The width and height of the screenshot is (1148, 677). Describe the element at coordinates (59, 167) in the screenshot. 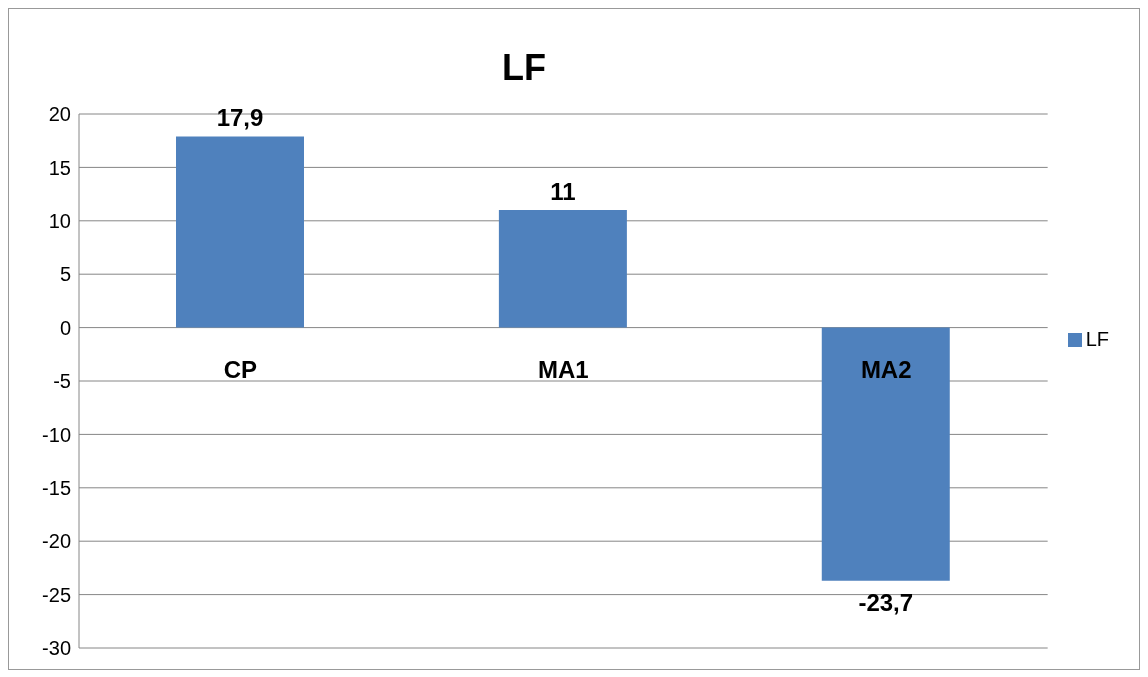

I see `y-tick-label: 15` at that location.